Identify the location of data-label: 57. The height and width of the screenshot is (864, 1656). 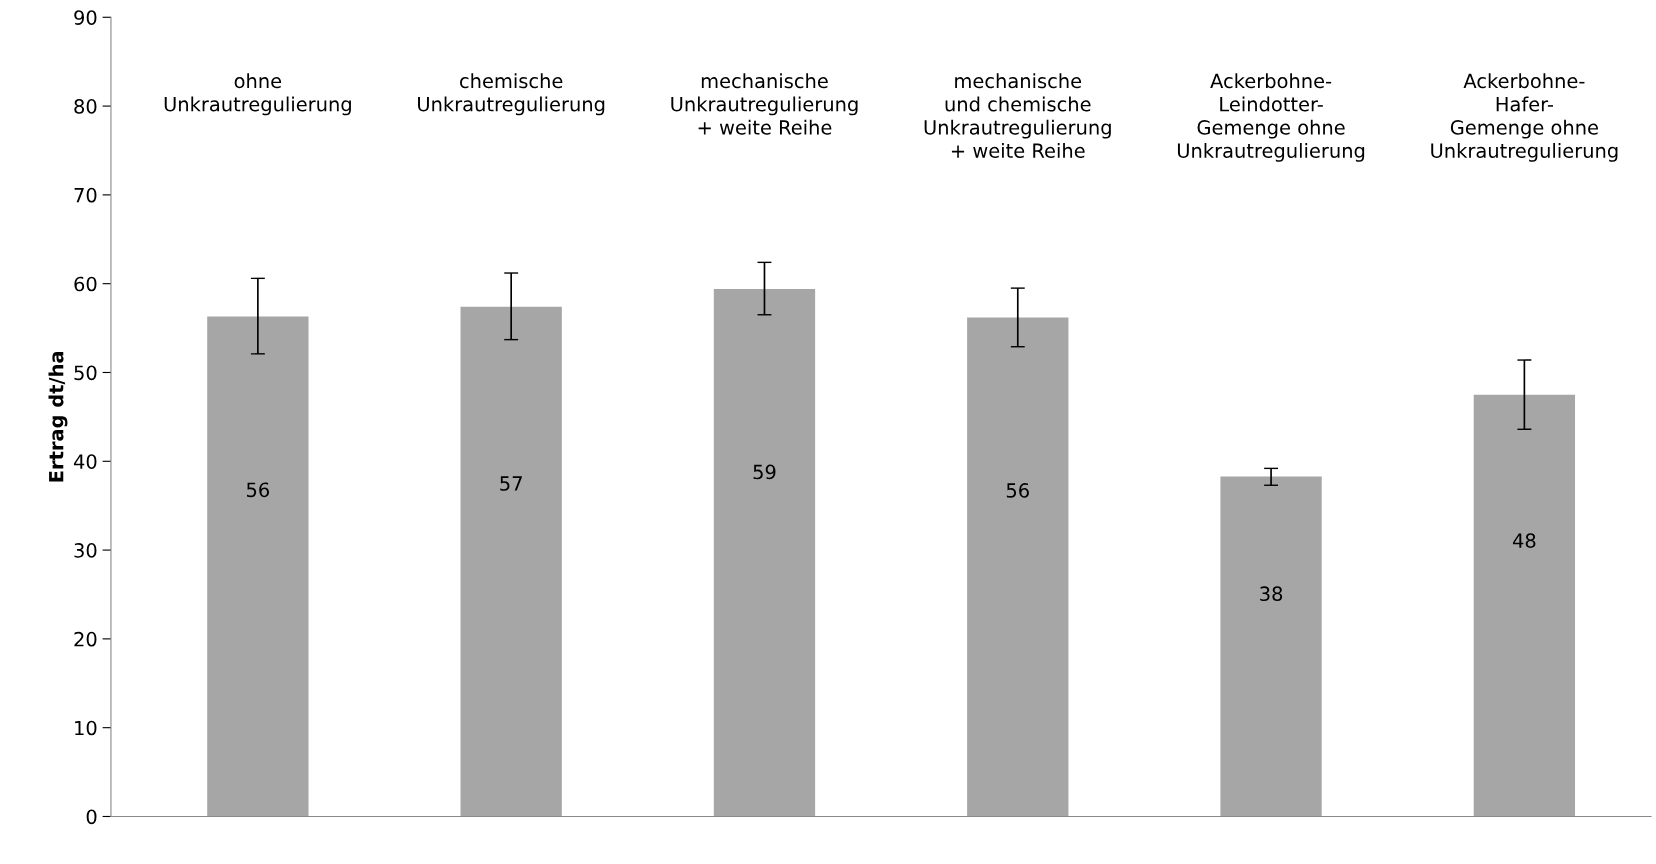
(511, 483).